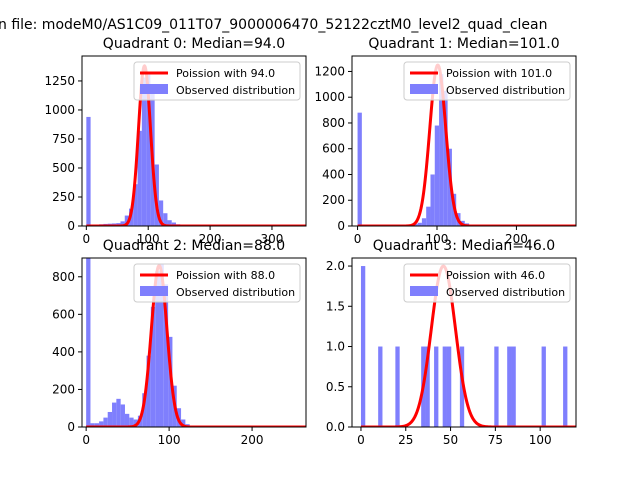 Image resolution: width=640 pixels, height=480 pixels. What do you see at coordinates (272, 239) in the screenshot?
I see `x-tick-label: 300` at bounding box center [272, 239].